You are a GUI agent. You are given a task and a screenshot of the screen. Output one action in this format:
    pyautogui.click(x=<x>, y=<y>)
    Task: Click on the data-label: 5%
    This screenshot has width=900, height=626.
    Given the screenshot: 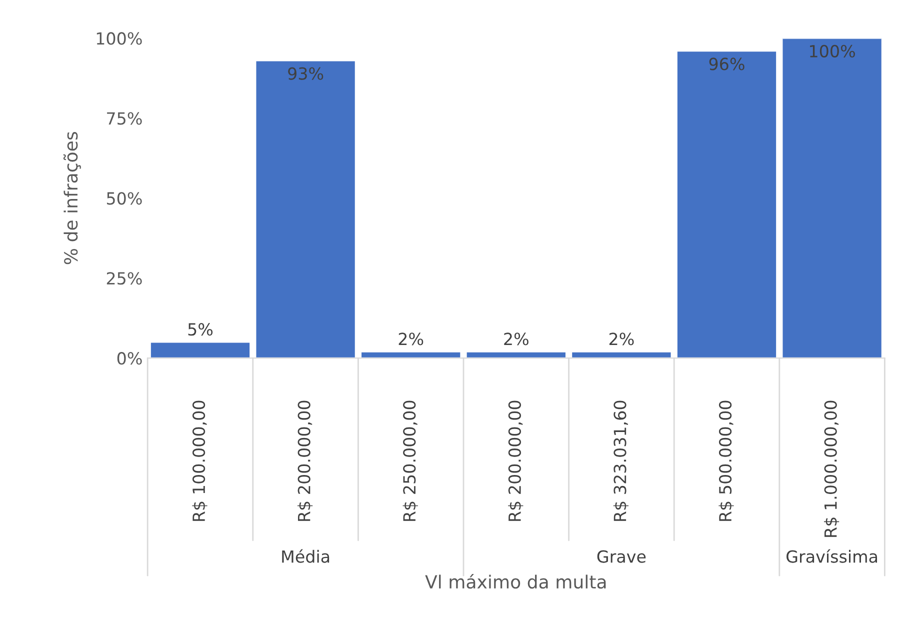 What is the action you would take?
    pyautogui.click(x=200, y=329)
    